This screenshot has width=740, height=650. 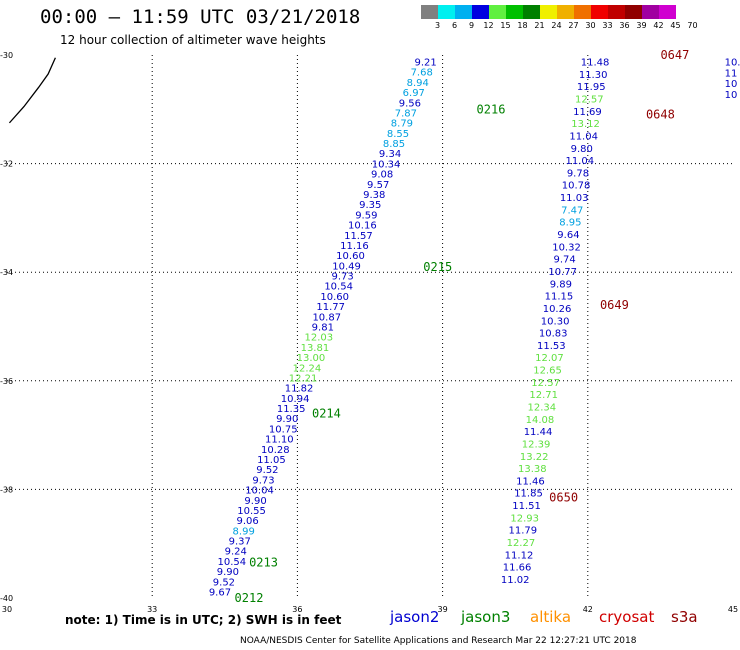 I want to click on wave-height-label: 10.49, so click(x=346, y=266).